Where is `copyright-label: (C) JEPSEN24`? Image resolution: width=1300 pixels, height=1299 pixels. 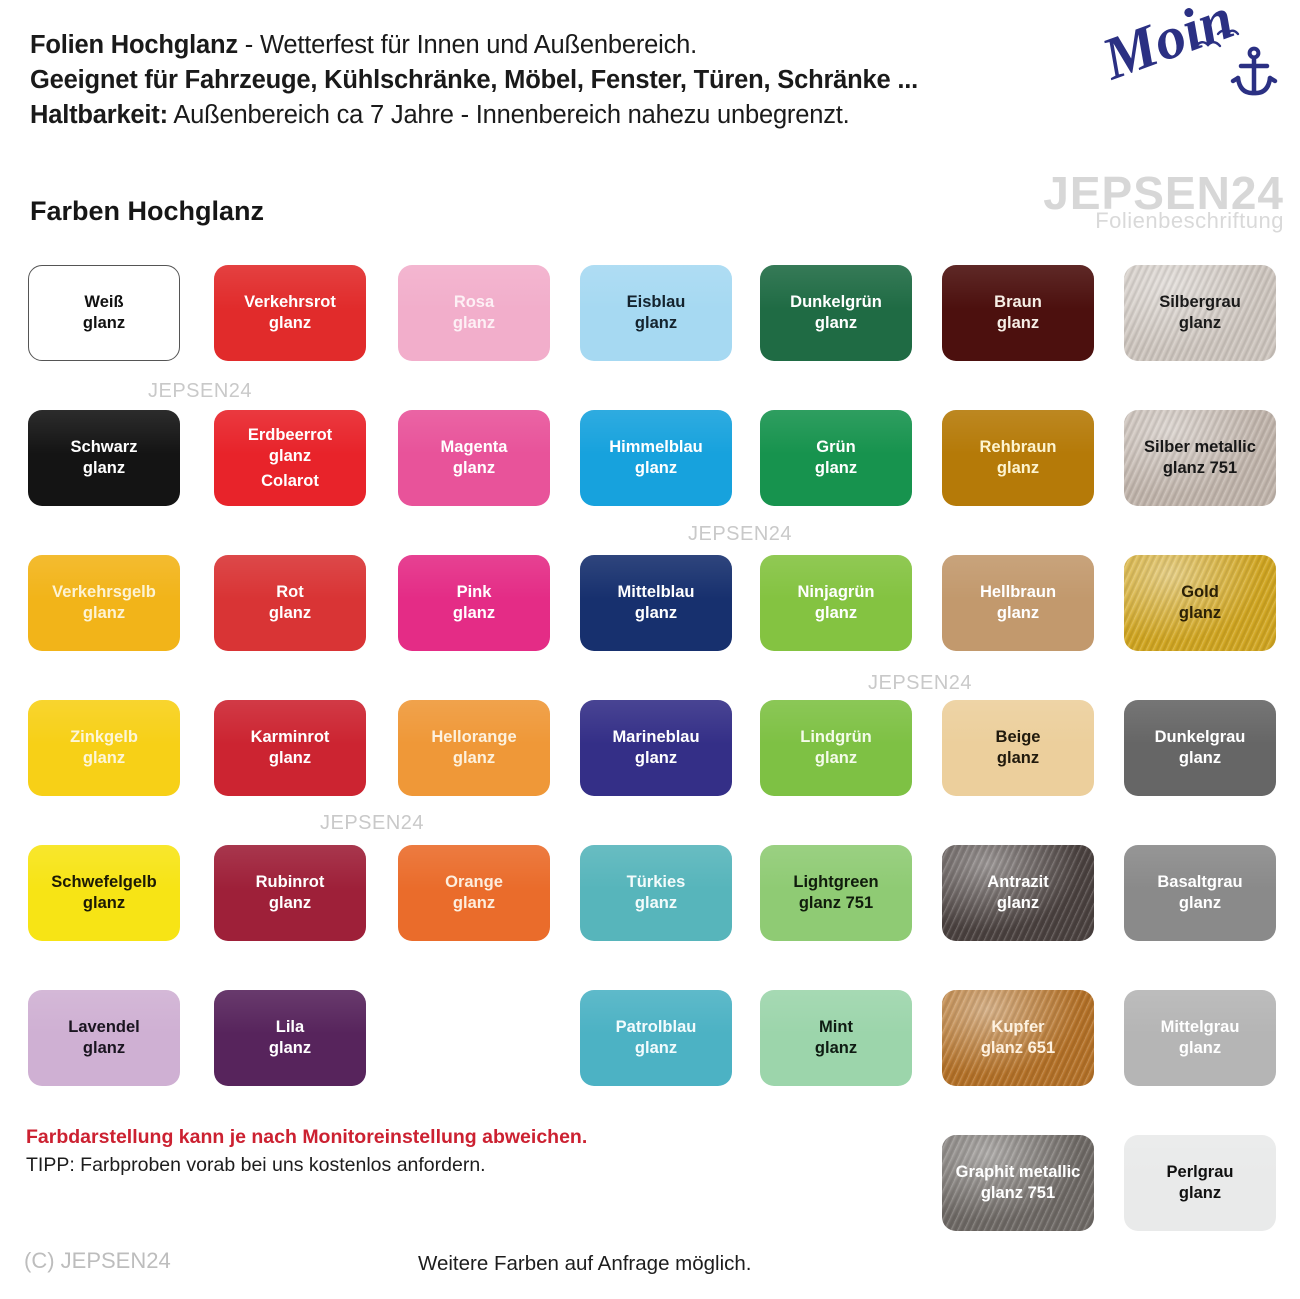 copyright-label: (C) JEPSEN24 is located at coordinates (97, 1260).